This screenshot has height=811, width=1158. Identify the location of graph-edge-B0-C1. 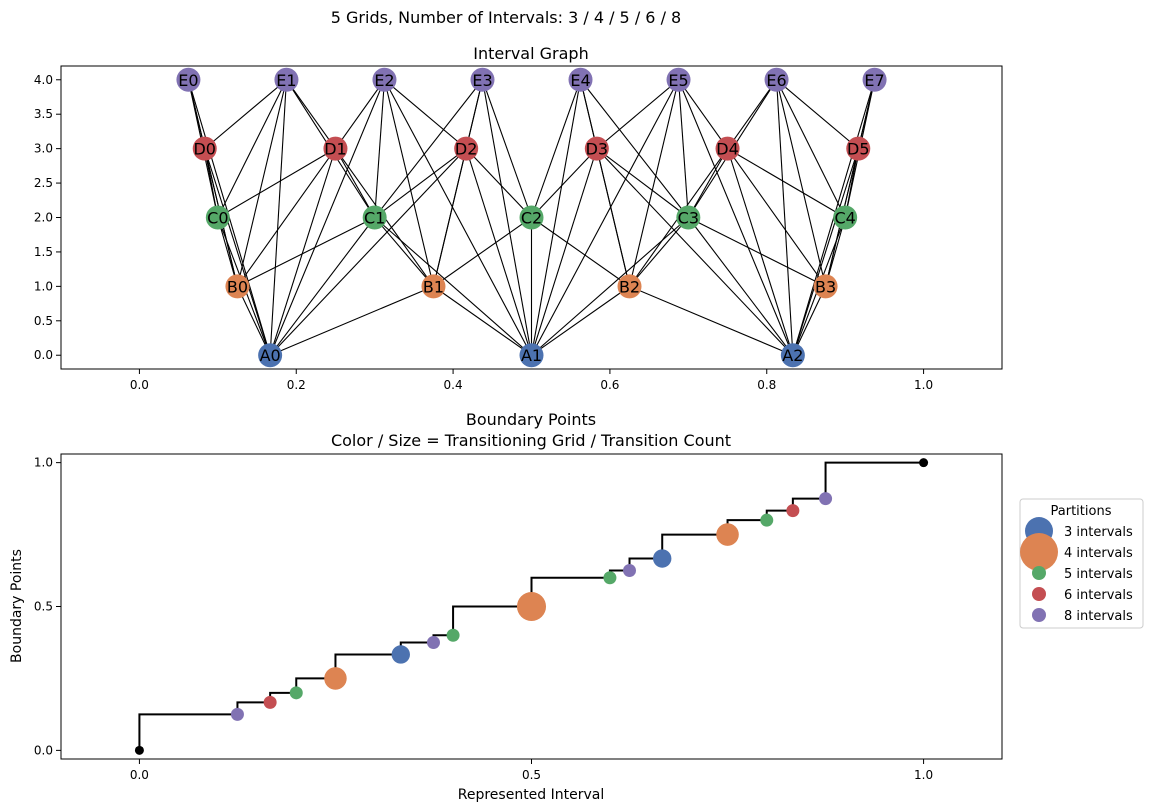
(306, 252).